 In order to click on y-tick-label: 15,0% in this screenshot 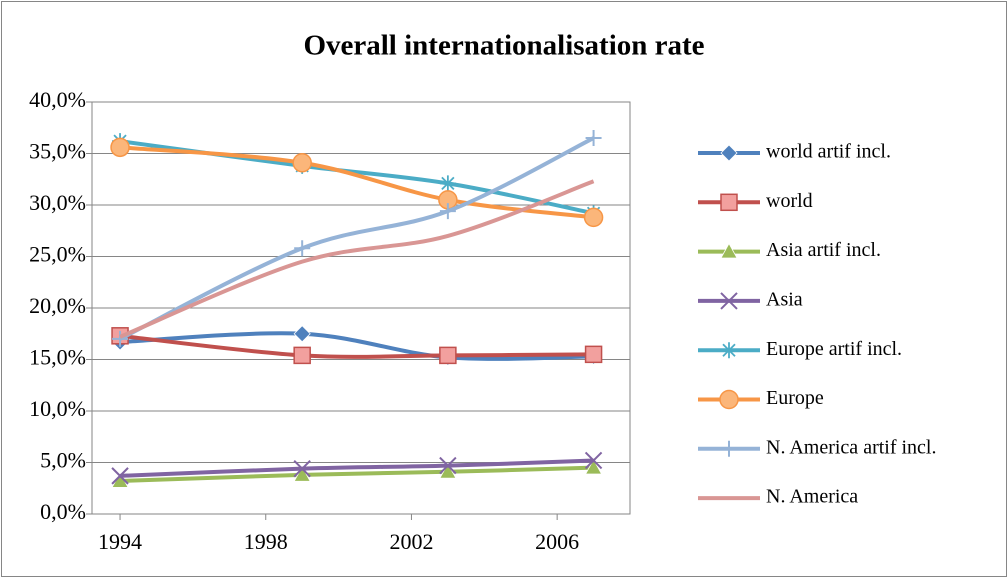, I will do `click(57, 357)`.